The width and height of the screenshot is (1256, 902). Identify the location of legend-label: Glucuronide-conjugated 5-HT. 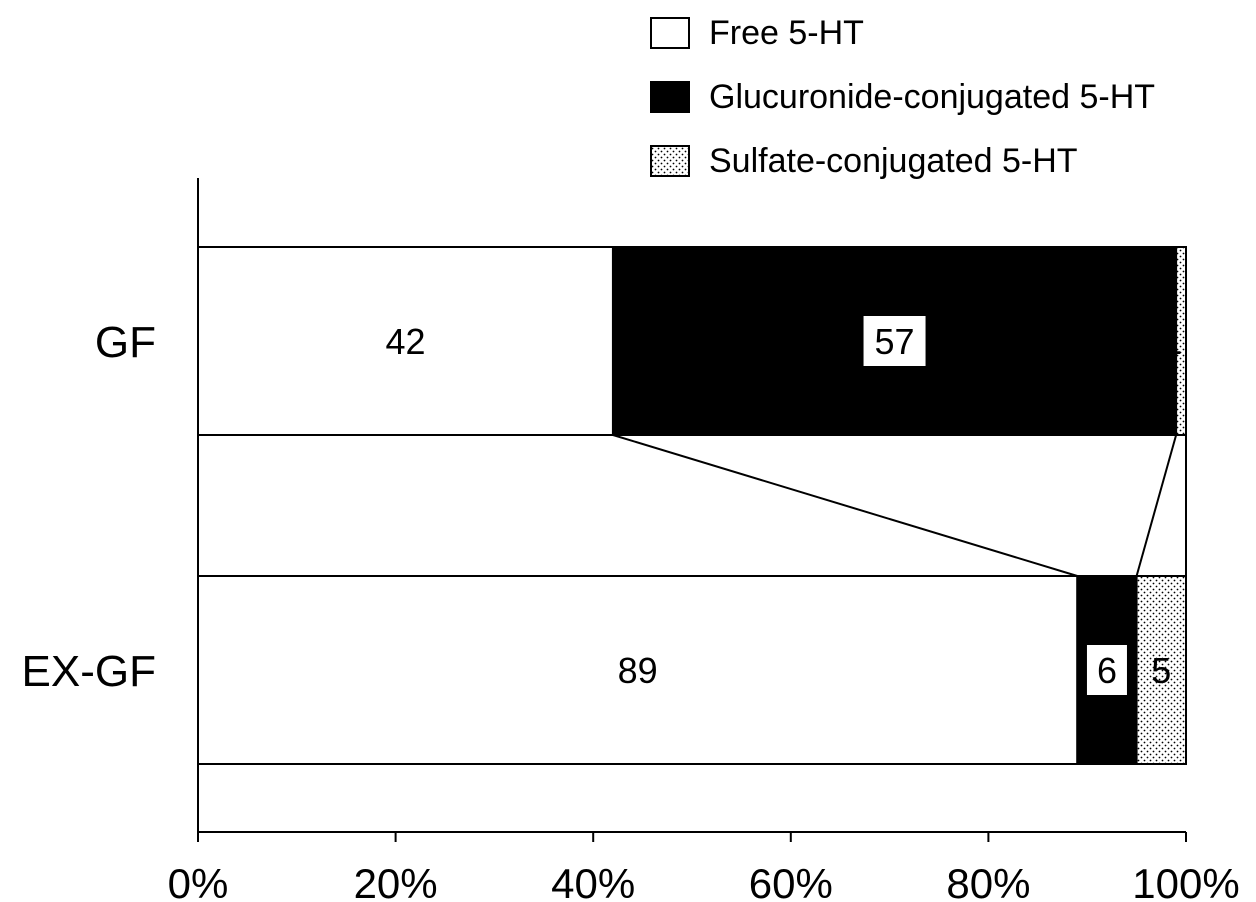
(932, 97).